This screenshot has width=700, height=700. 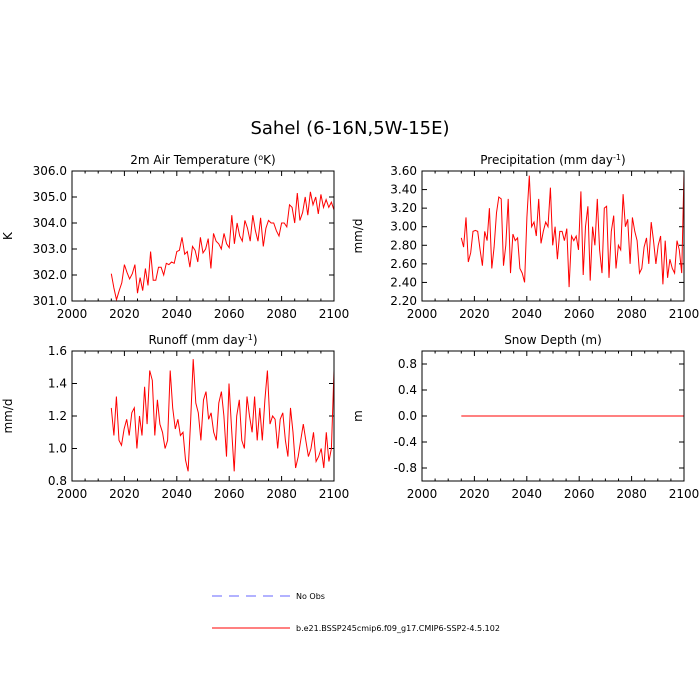 I want to click on y-tick-label: 303.0, so click(x=50, y=249).